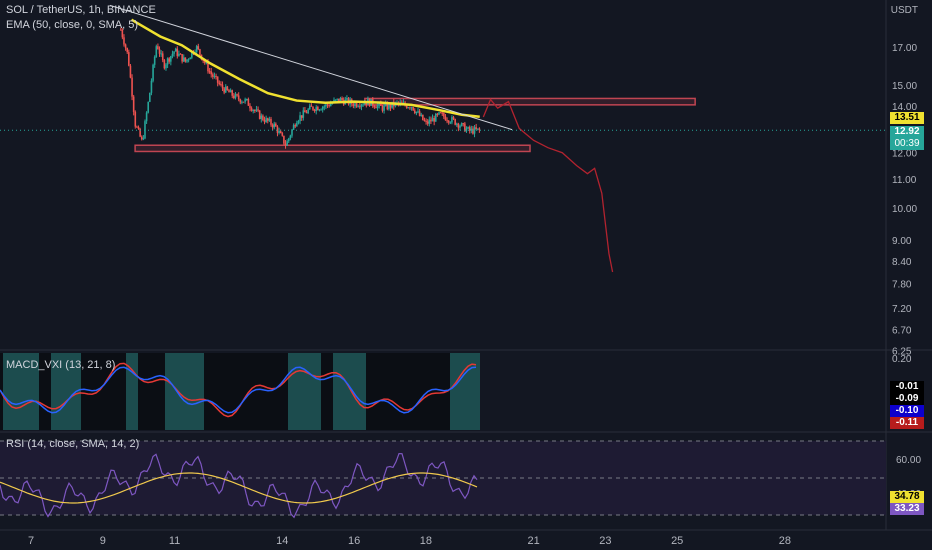 The height and width of the screenshot is (550, 932). What do you see at coordinates (907, 423) in the screenshot?
I see `macd-value-4: -0.11` at bounding box center [907, 423].